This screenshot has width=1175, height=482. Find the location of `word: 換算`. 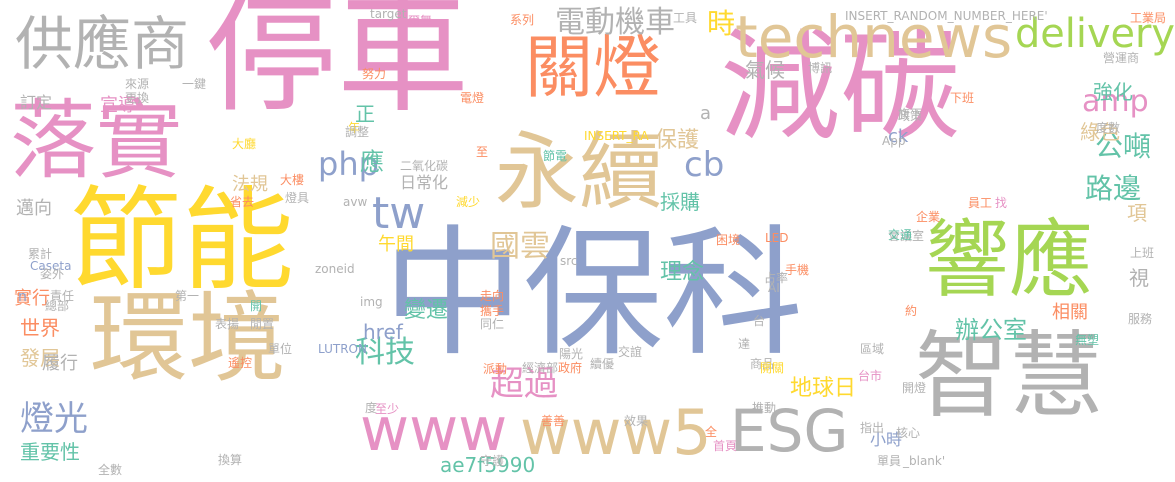

word: 換算 is located at coordinates (230, 460).